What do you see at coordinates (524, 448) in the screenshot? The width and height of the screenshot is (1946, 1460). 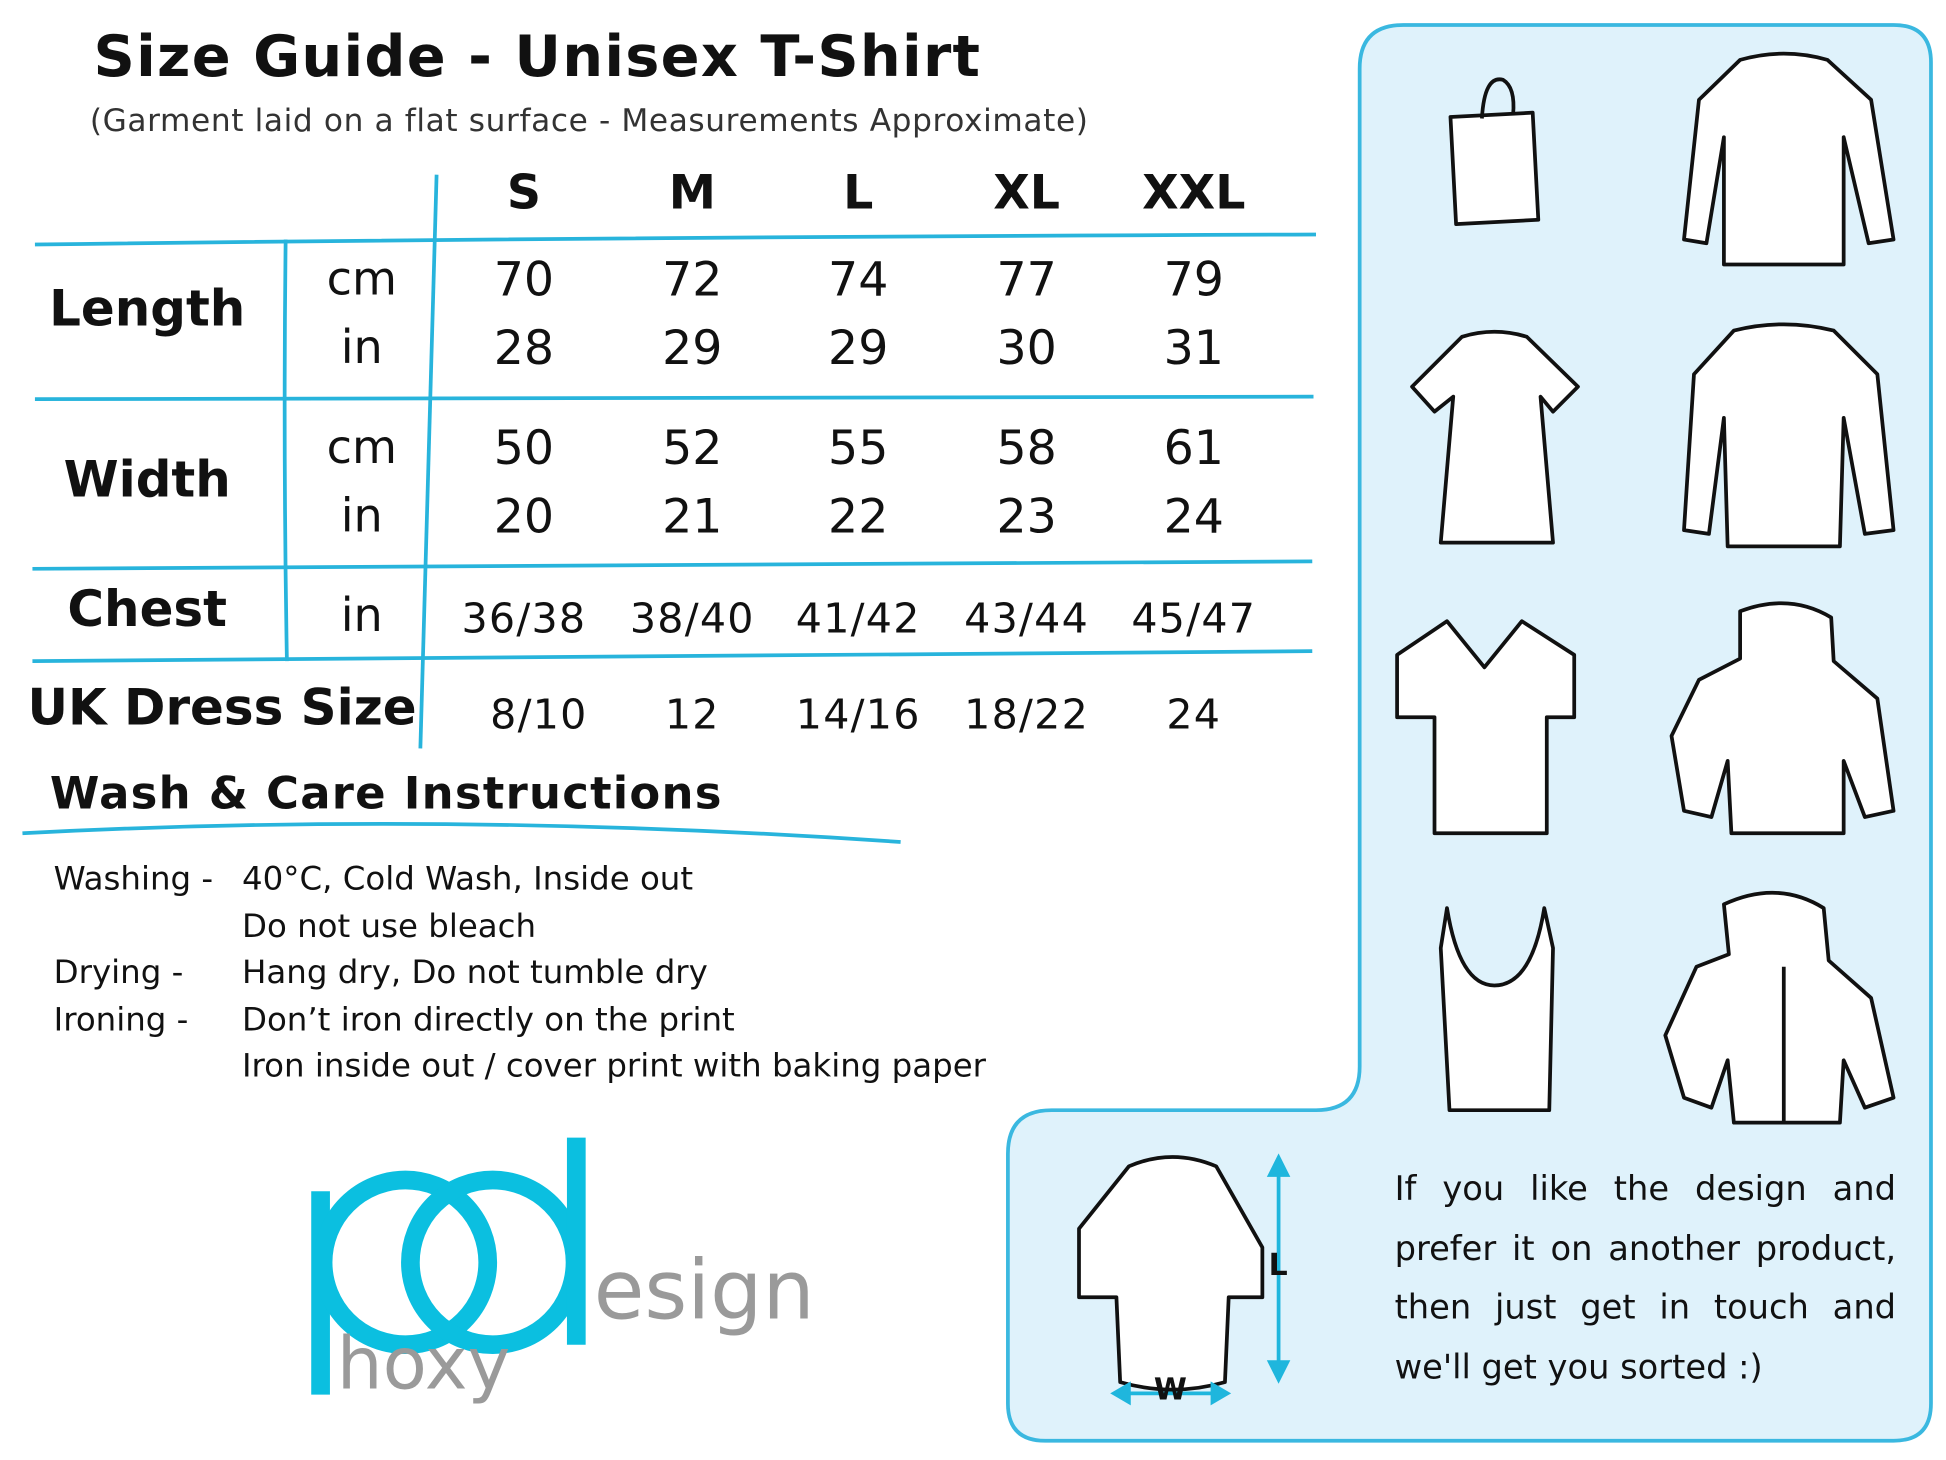 I see `table-cell: 50` at bounding box center [524, 448].